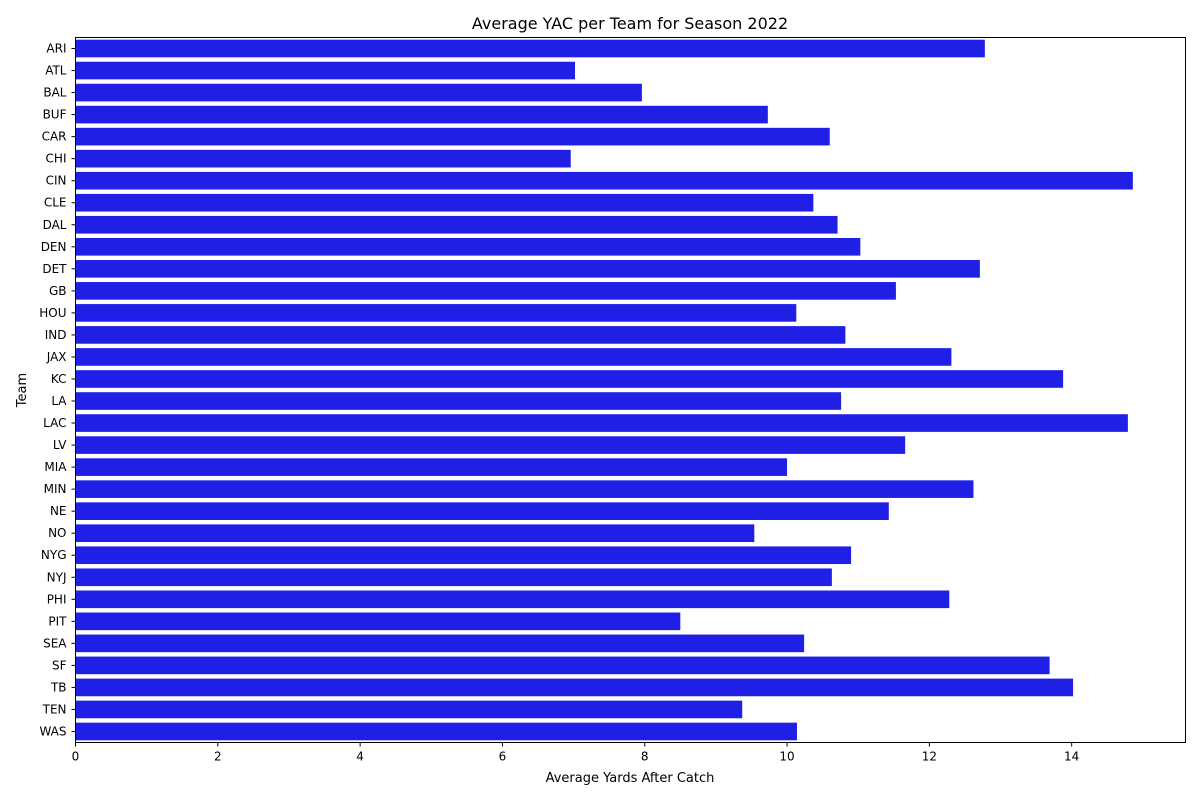 The height and width of the screenshot is (800, 1200). I want to click on y-tick-label-den: DEN, so click(54, 247).